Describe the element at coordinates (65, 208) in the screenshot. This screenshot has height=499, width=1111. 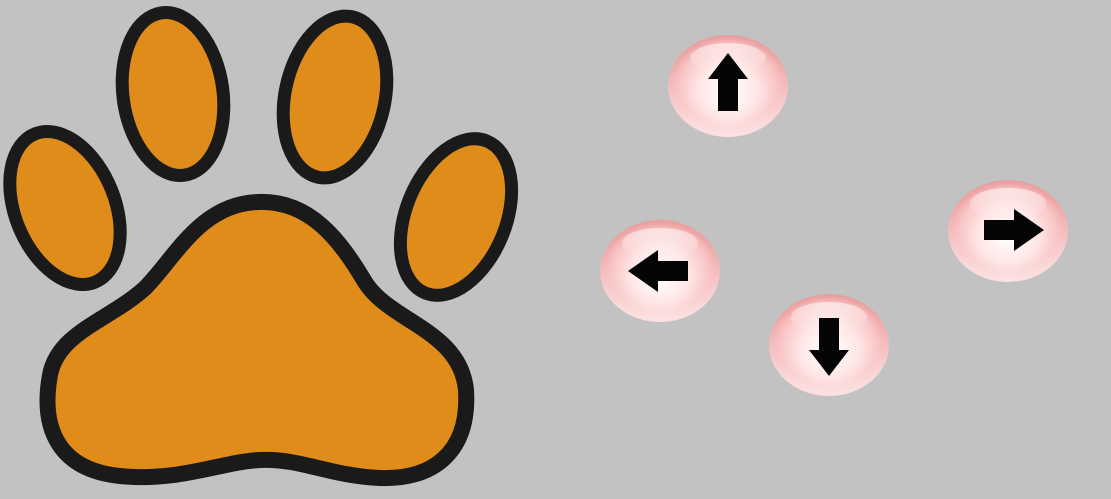
I see `paw-toe-outer-left` at that location.